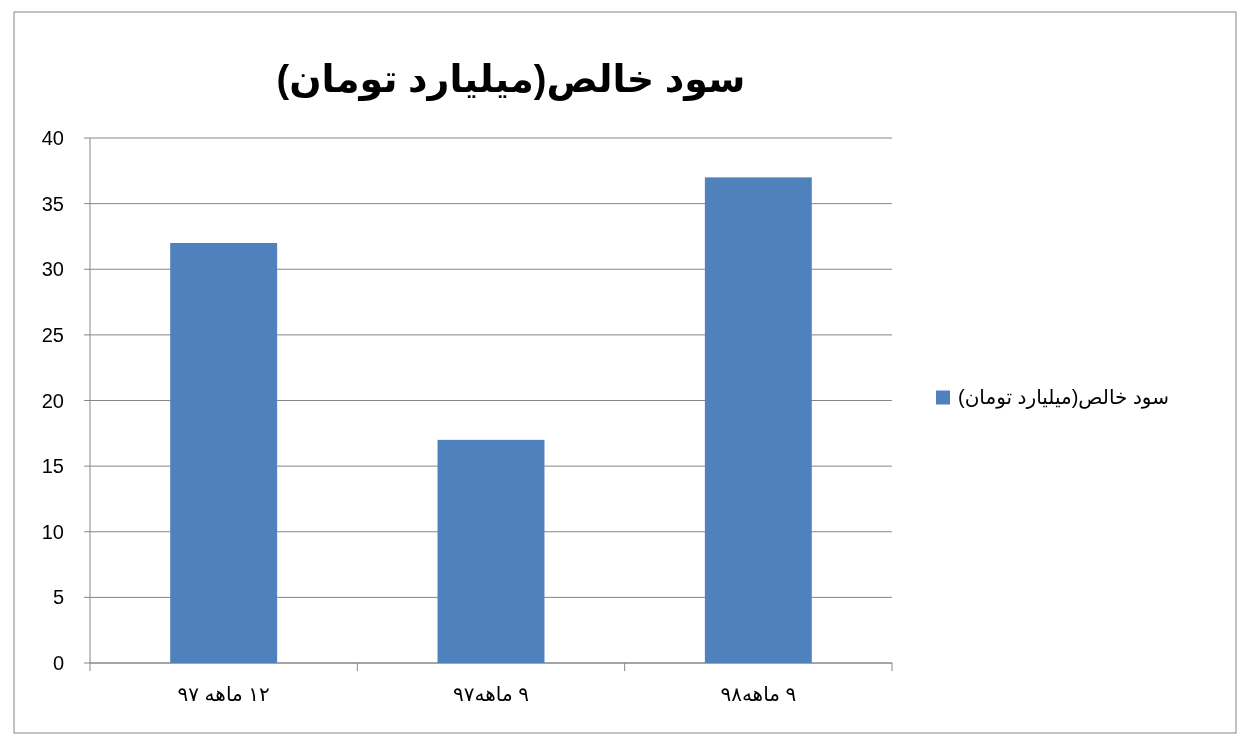  I want to click on y-tick-label: 20, so click(52, 400).